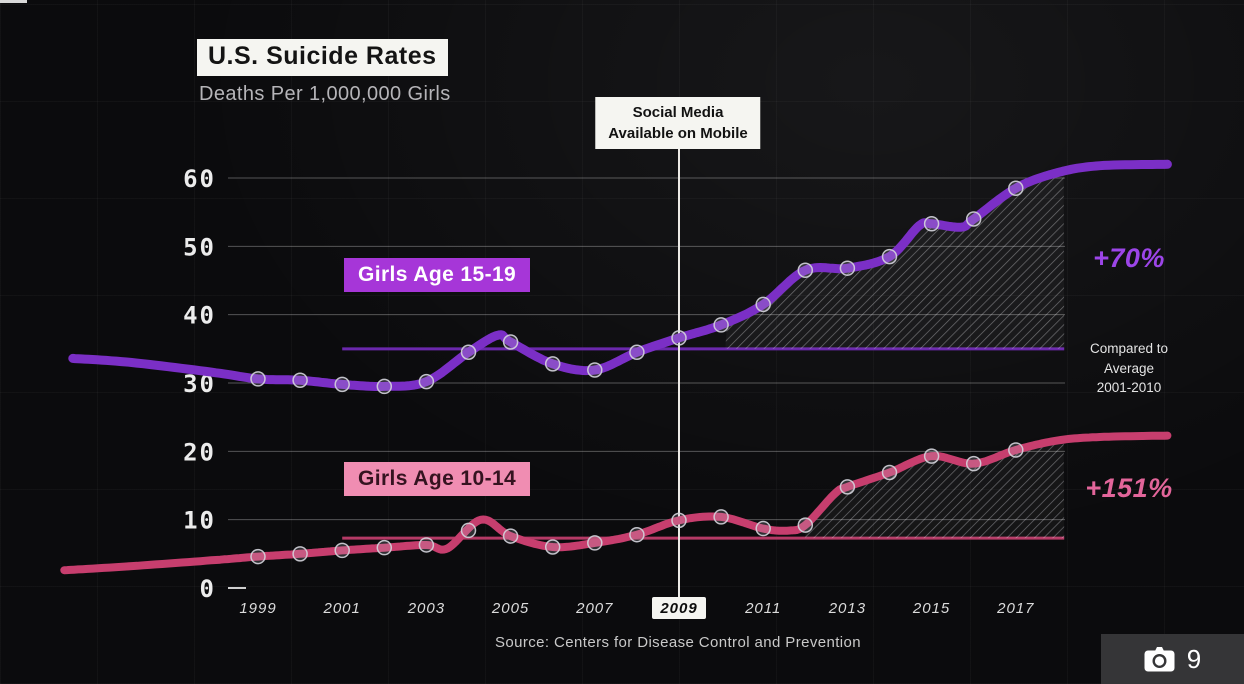  I want to click on comparison-line3: 2001-2010, so click(1129, 388).